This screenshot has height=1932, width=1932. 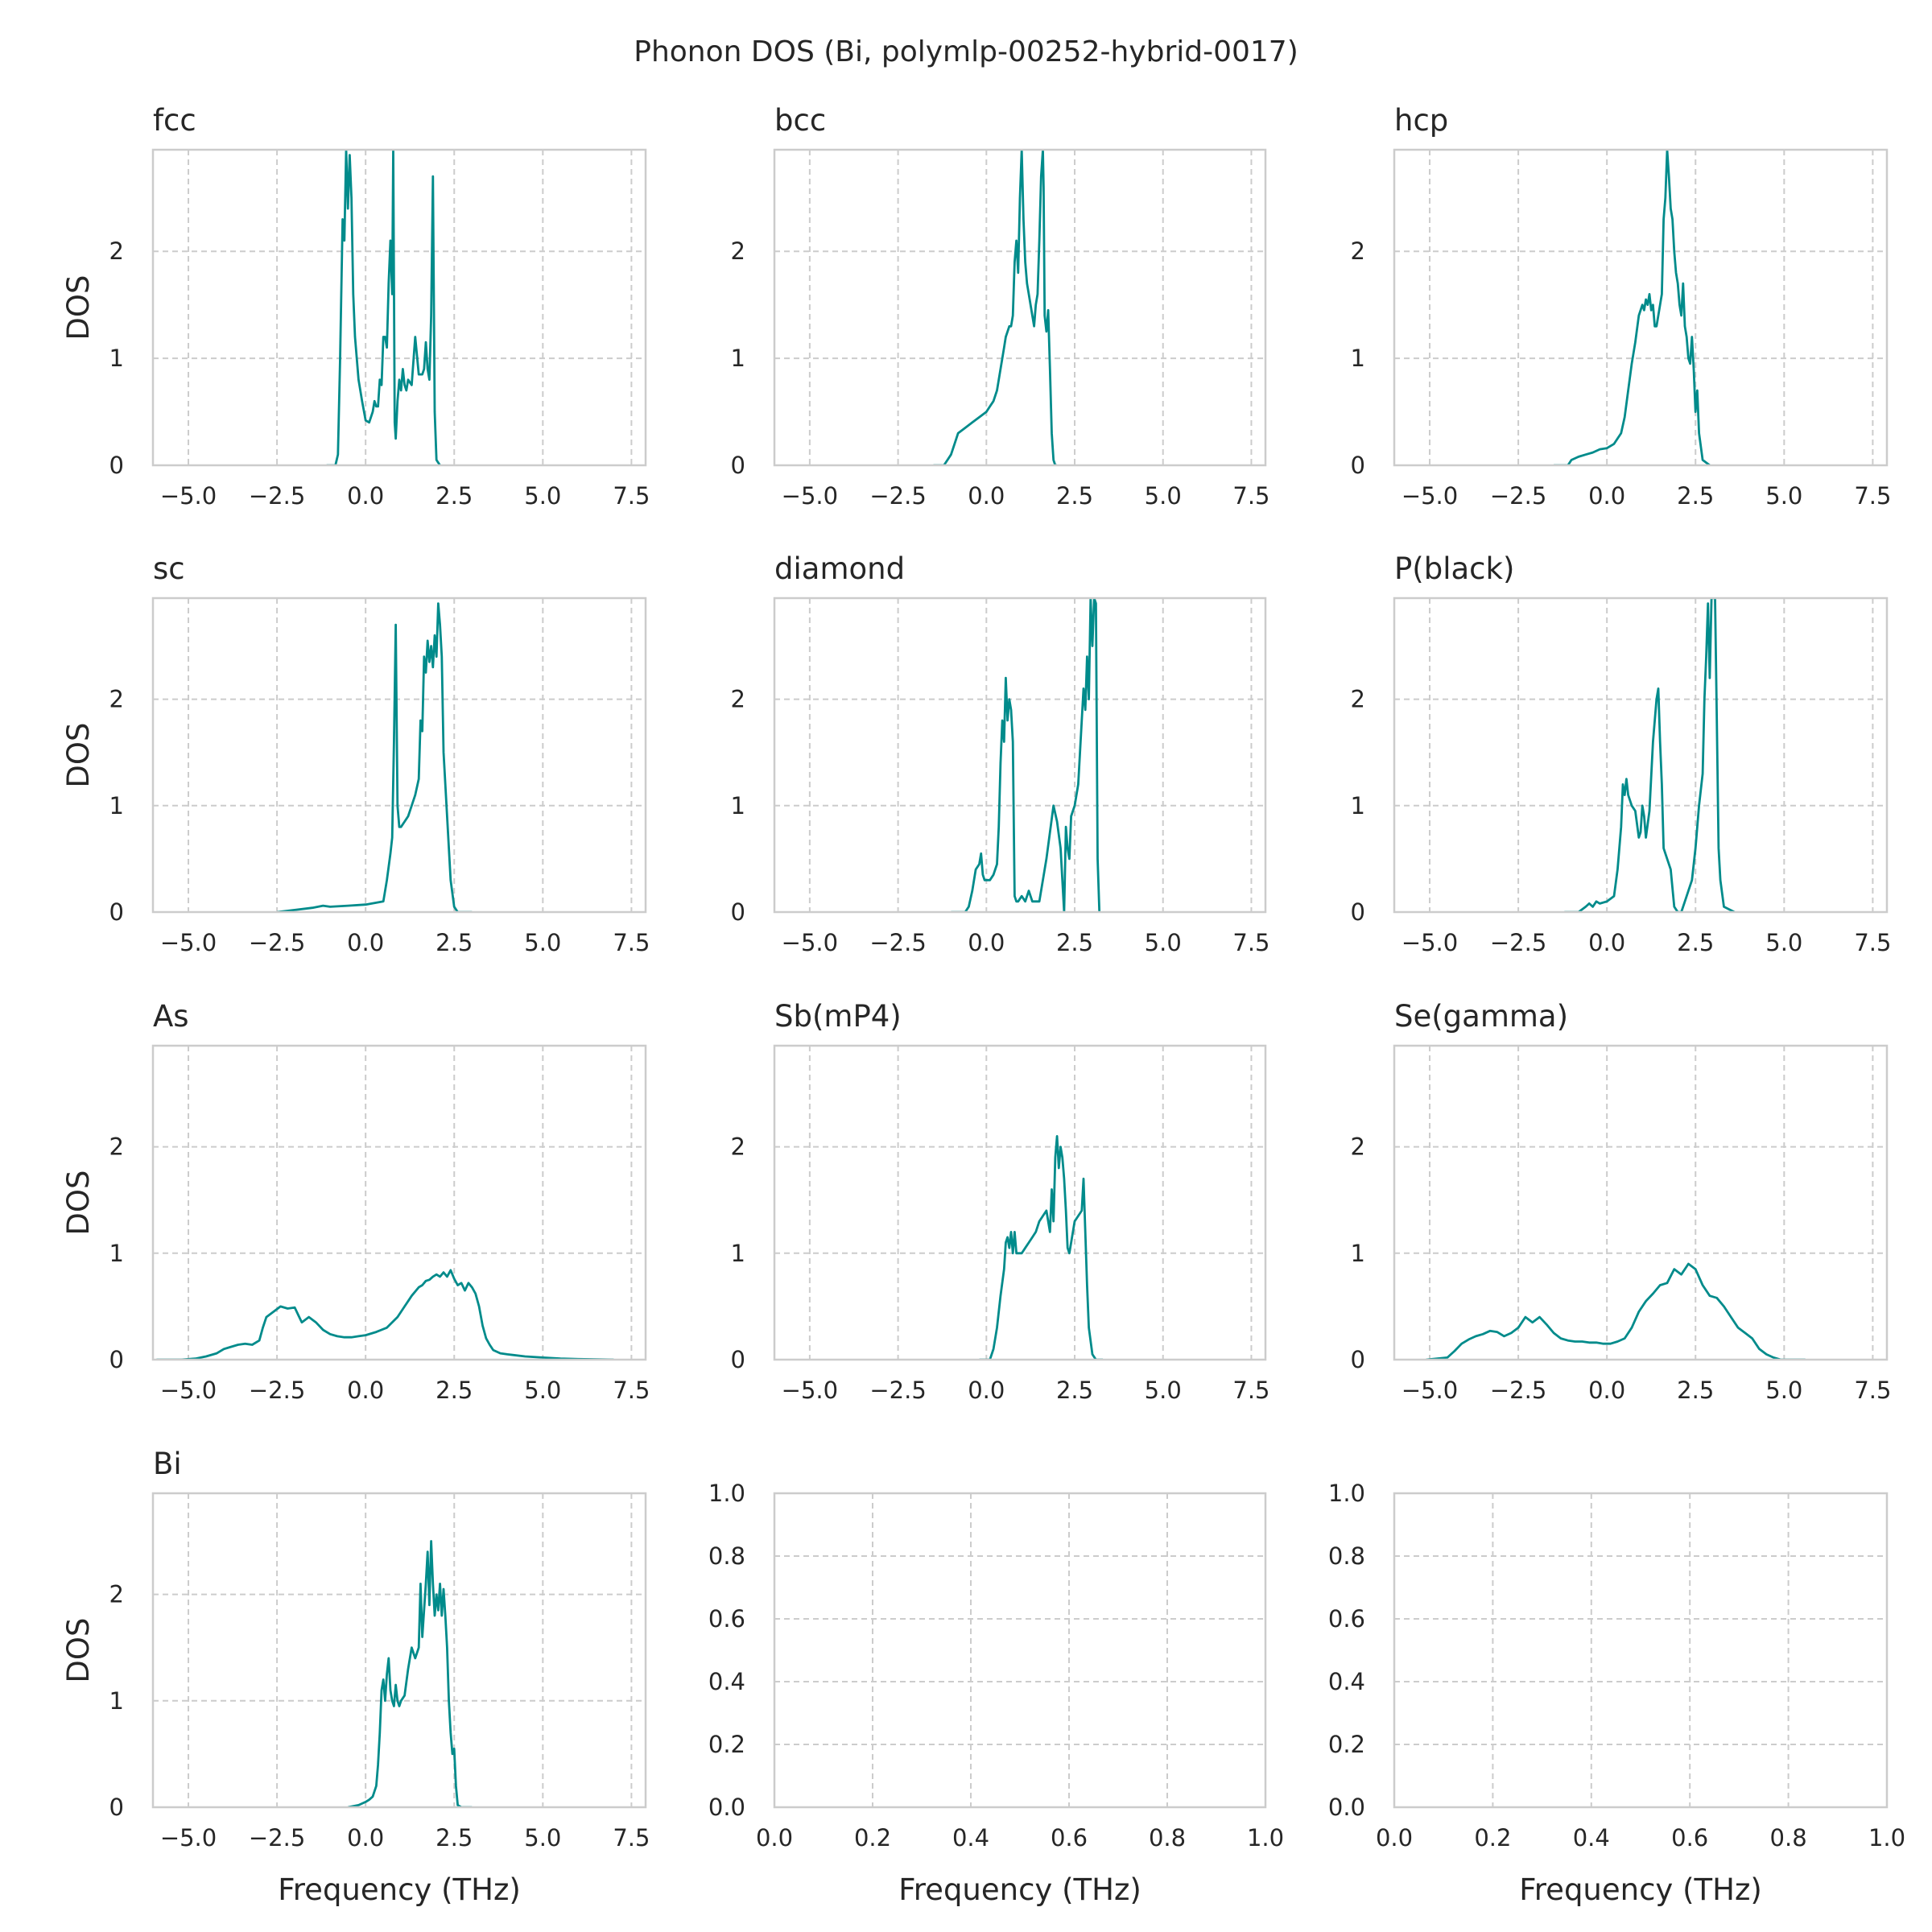 What do you see at coordinates (1346, 1807) in the screenshot?
I see `y-tick-label: 0.0` at bounding box center [1346, 1807].